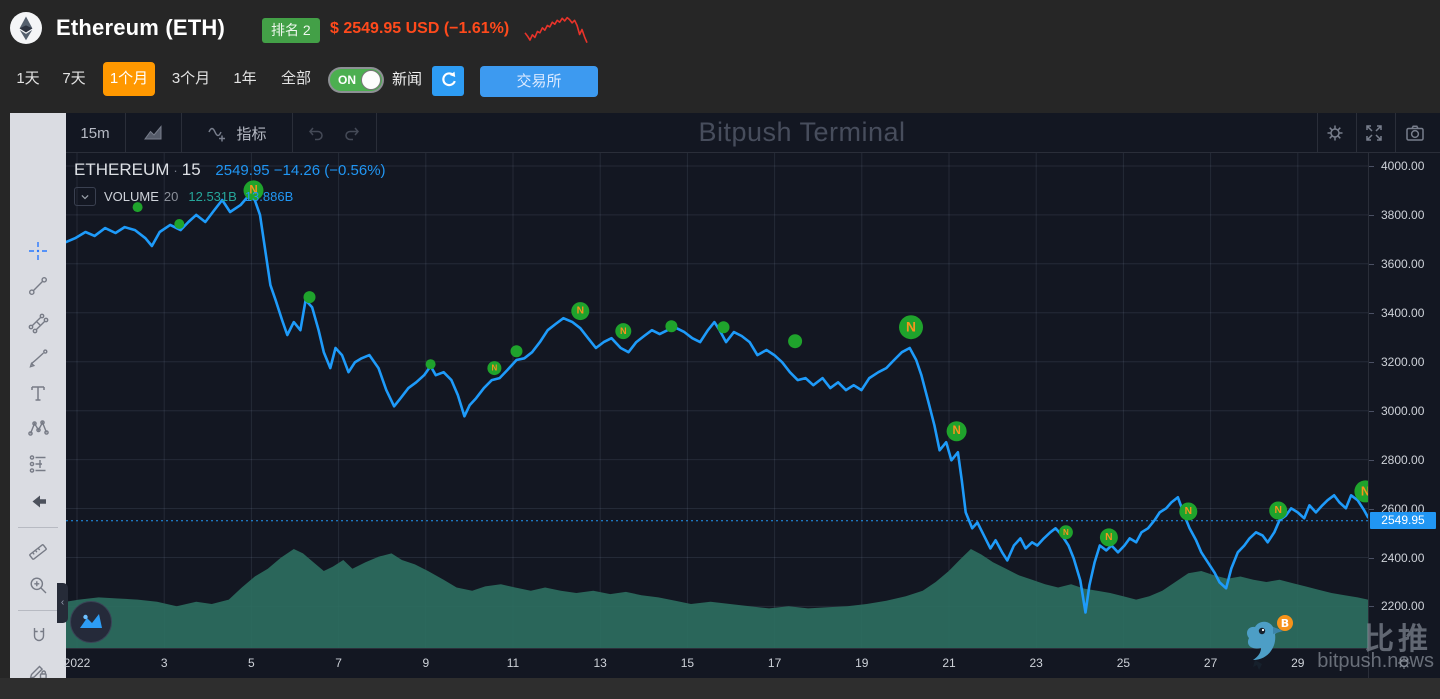 This screenshot has width=1440, height=699. What do you see at coordinates (122, 169) in the screenshot?
I see `legend-symbol: ETHEREUM` at bounding box center [122, 169].